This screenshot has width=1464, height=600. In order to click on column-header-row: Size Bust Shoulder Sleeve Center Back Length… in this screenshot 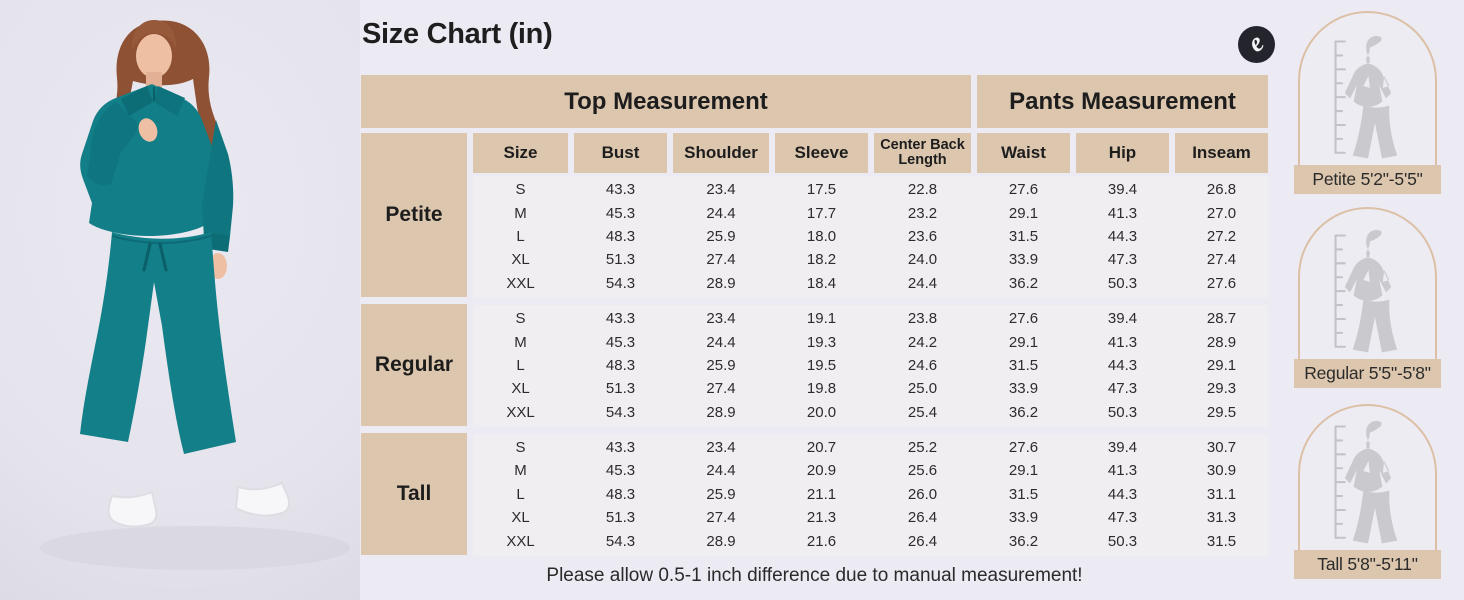, I will do `click(870, 153)`.